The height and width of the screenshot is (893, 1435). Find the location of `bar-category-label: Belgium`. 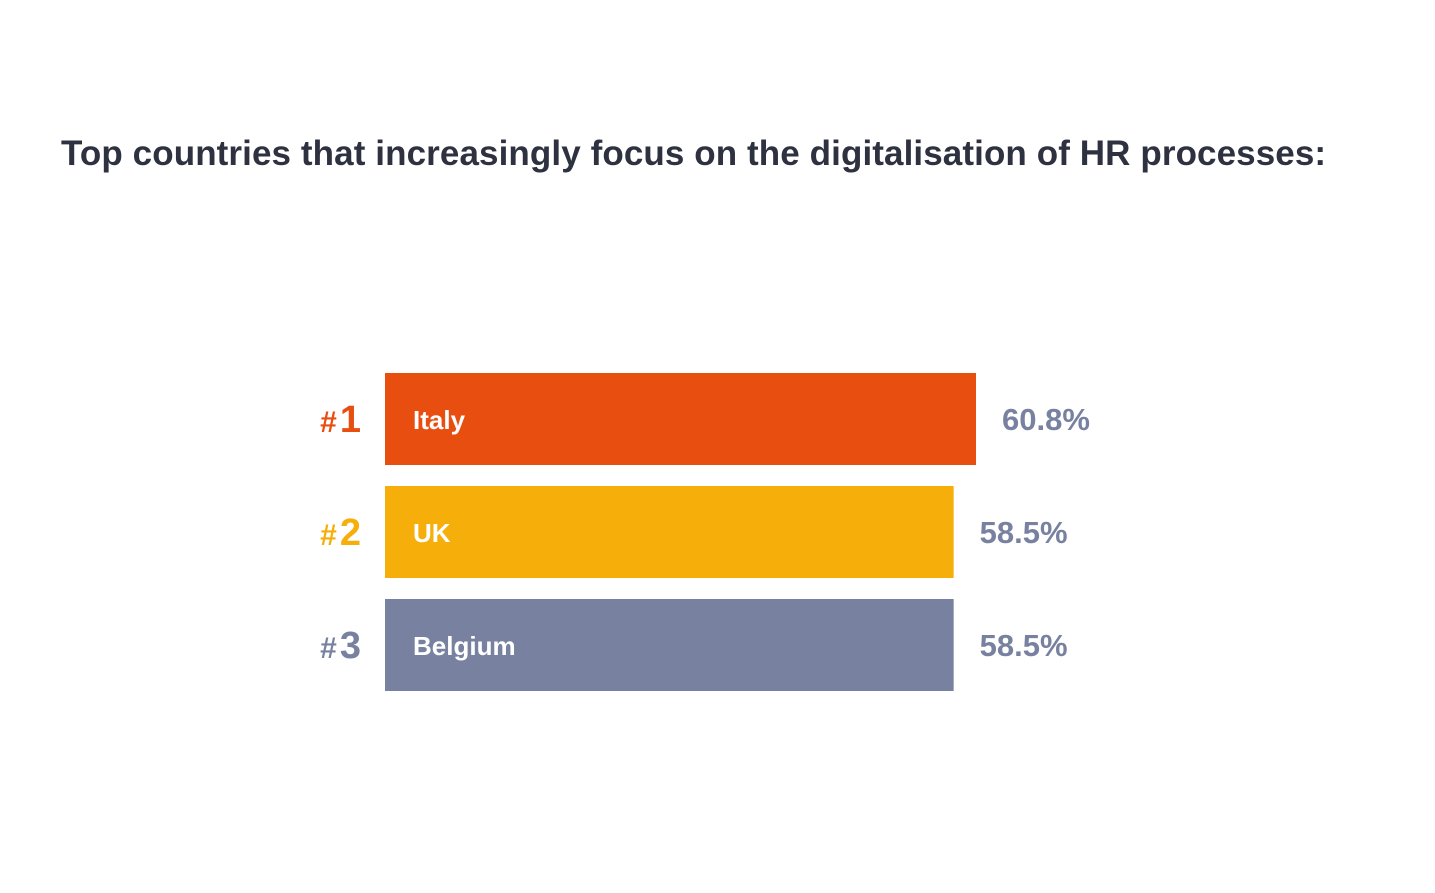

bar-category-label: Belgium is located at coordinates (464, 646).